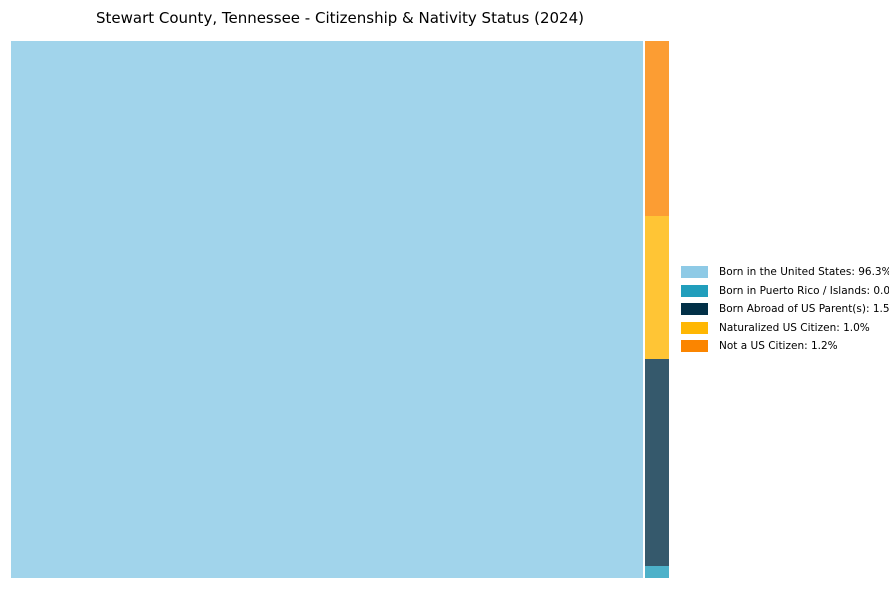 The image size is (889, 590). I want to click on treemap-cell-naturalized, so click(657, 287).